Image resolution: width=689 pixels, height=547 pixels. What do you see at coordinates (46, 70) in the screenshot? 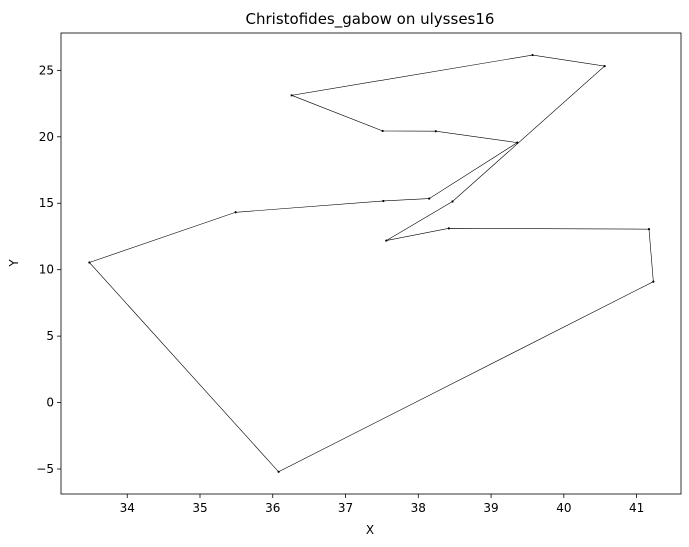
I see `y-tick-label: 25` at bounding box center [46, 70].